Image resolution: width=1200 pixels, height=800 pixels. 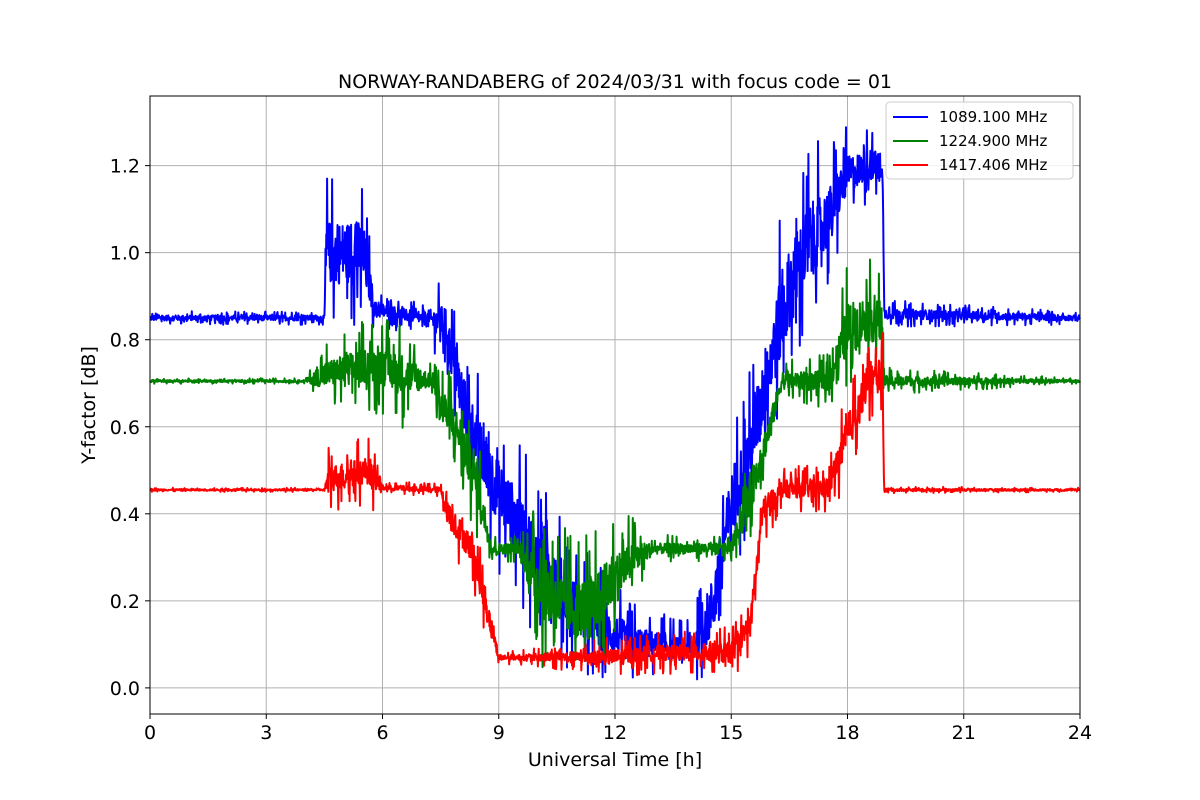 I want to click on x-tick-label: 0, so click(x=150, y=733).